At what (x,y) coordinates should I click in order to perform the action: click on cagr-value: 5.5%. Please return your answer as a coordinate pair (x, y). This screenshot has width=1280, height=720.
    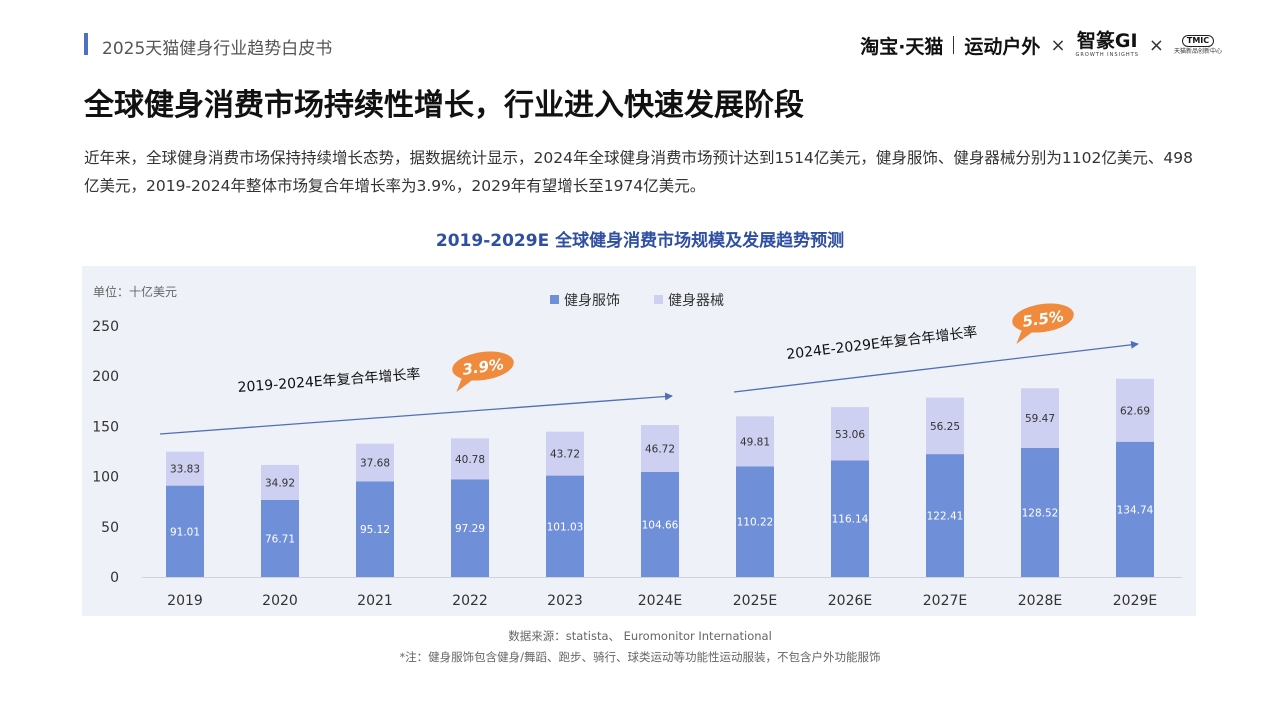
    Looking at the image, I should click on (1043, 319).